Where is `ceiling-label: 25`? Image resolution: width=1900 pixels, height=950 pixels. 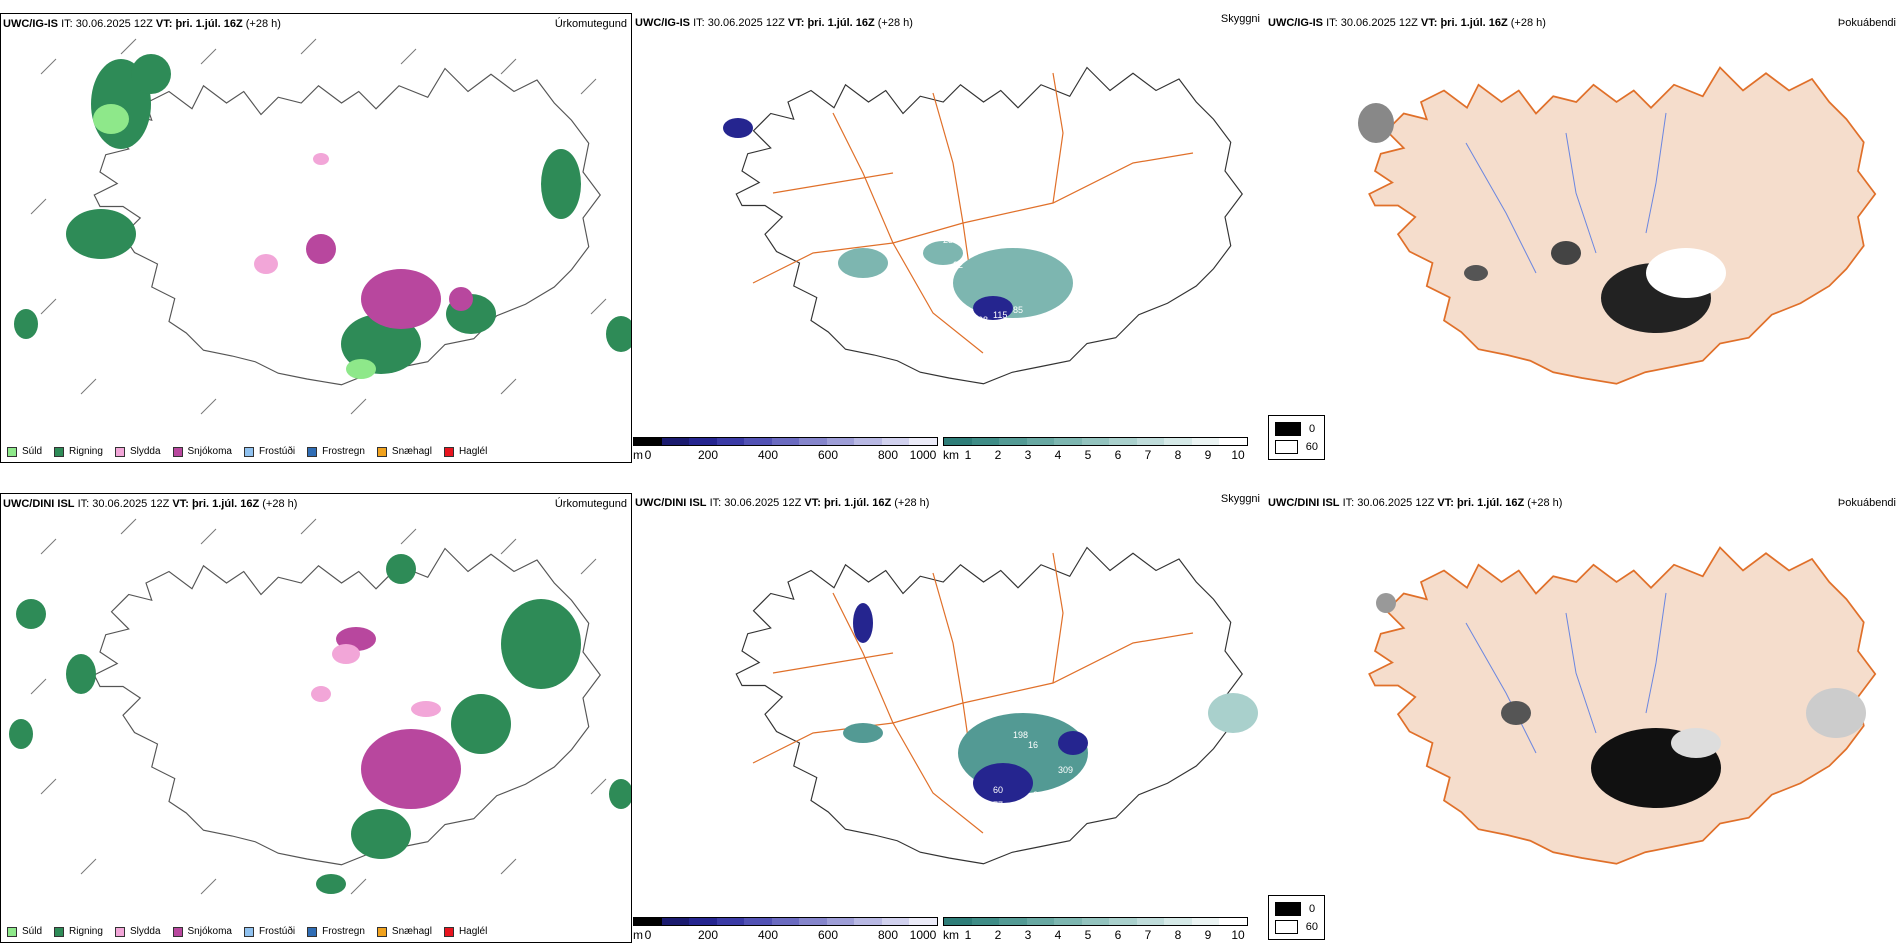 ceiling-label: 25 is located at coordinates (948, 240).